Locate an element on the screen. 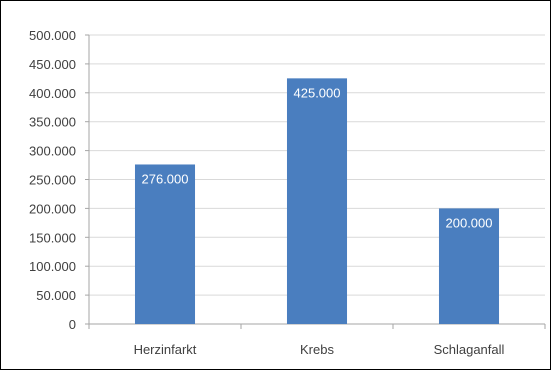 This screenshot has width=551, height=370. y-tick-label: 0 is located at coordinates (72, 324).